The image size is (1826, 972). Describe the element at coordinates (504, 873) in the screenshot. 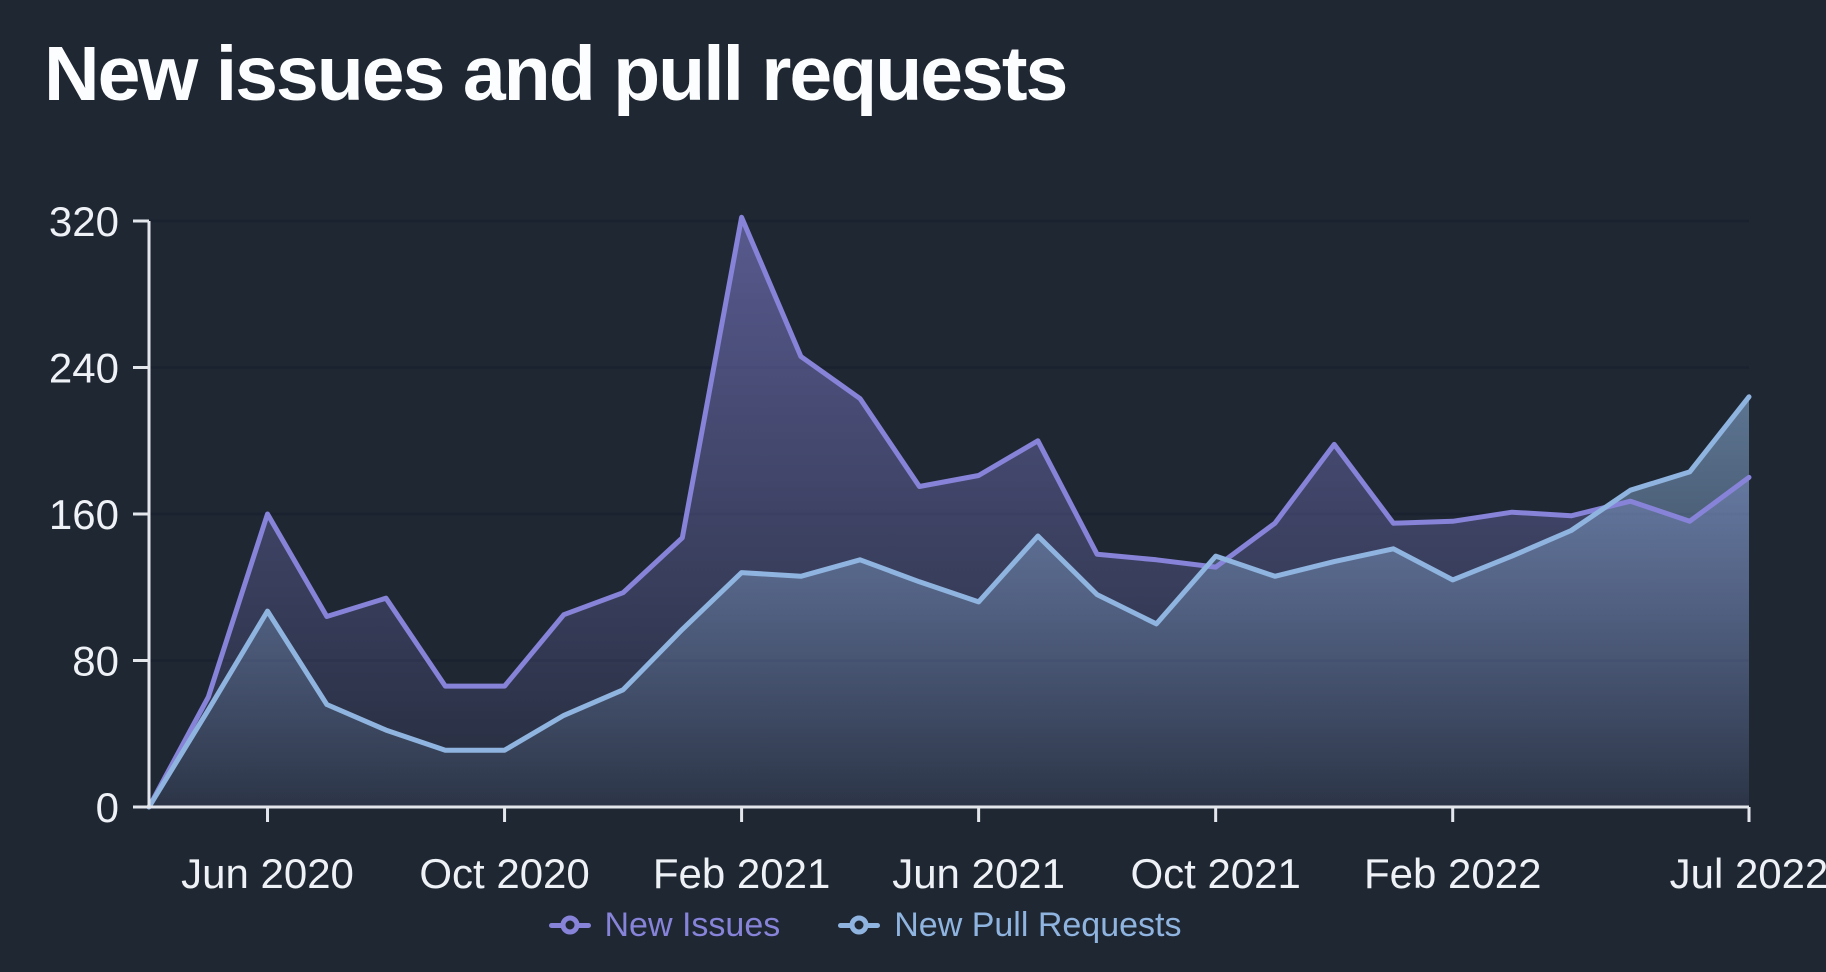

I see `x-tick-label-oct-2020: Oct 2020` at that location.